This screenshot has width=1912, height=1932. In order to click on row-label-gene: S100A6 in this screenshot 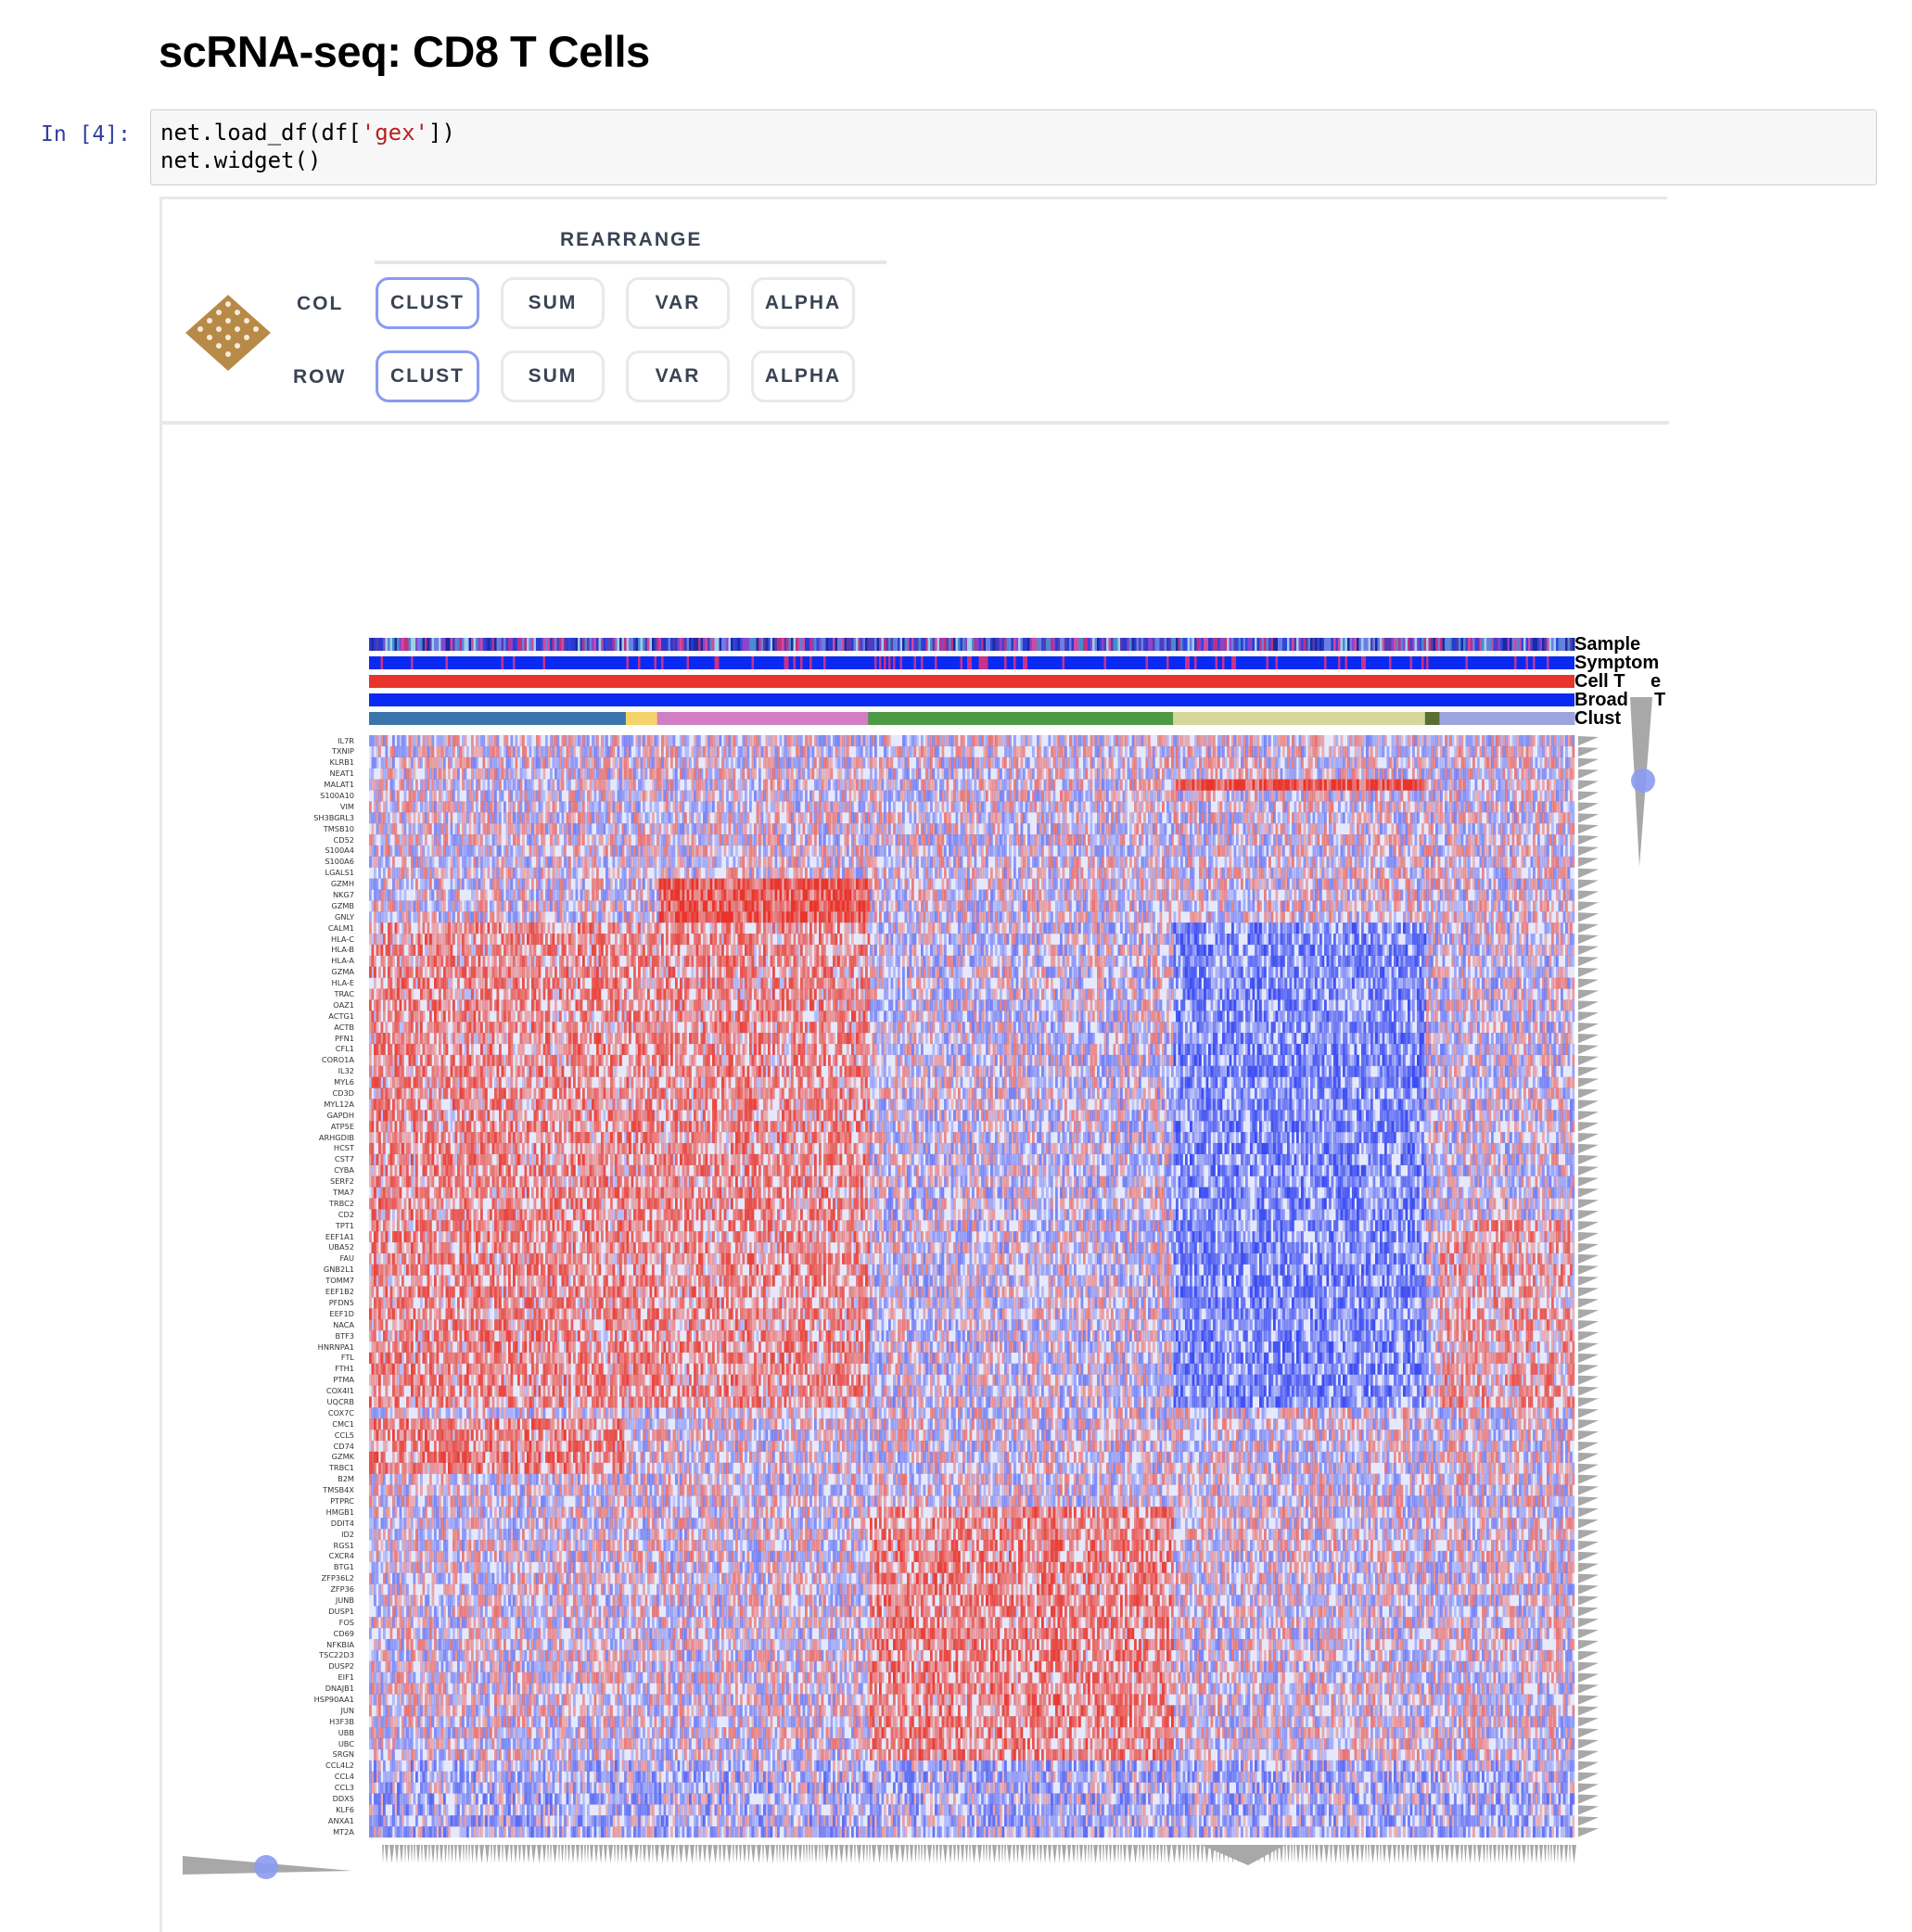, I will do `click(339, 861)`.